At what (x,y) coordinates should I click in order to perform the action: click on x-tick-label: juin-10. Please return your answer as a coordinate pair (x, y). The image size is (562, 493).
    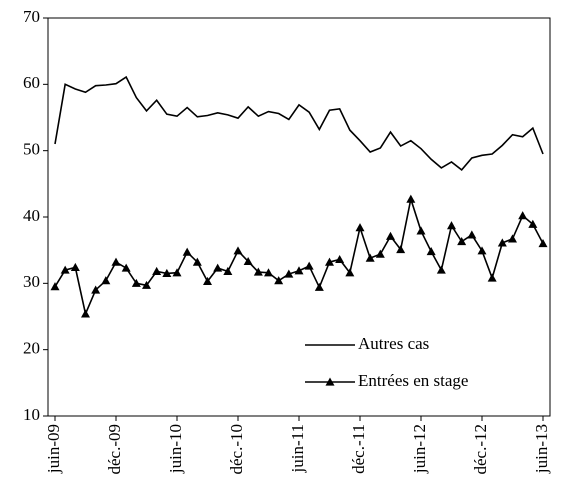
    Looking at the image, I should click on (175, 449).